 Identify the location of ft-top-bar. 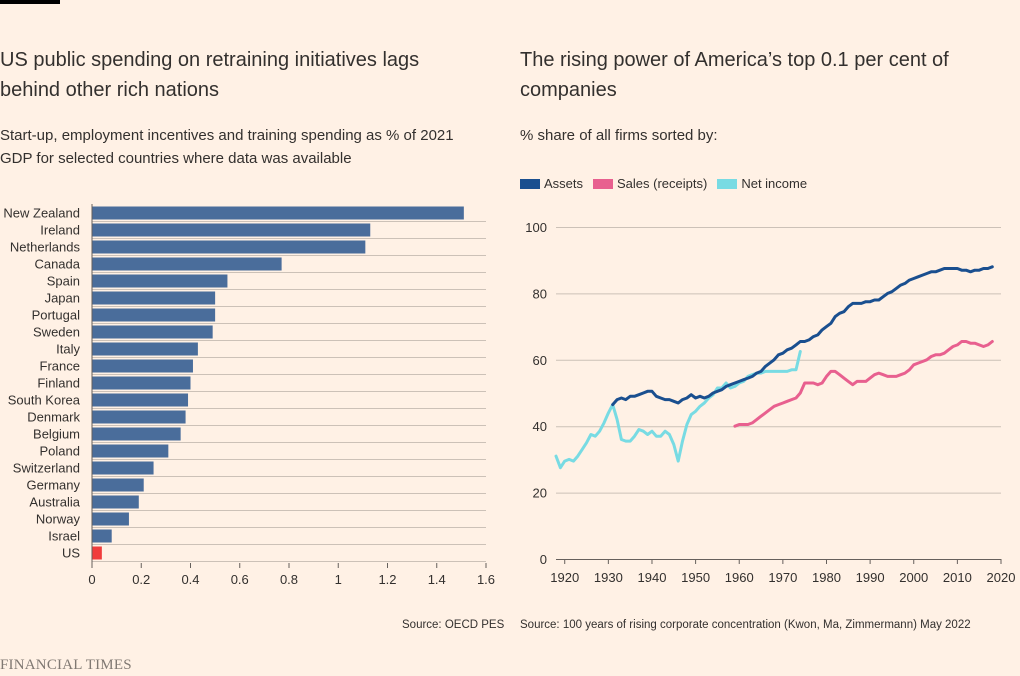
(30, 2).